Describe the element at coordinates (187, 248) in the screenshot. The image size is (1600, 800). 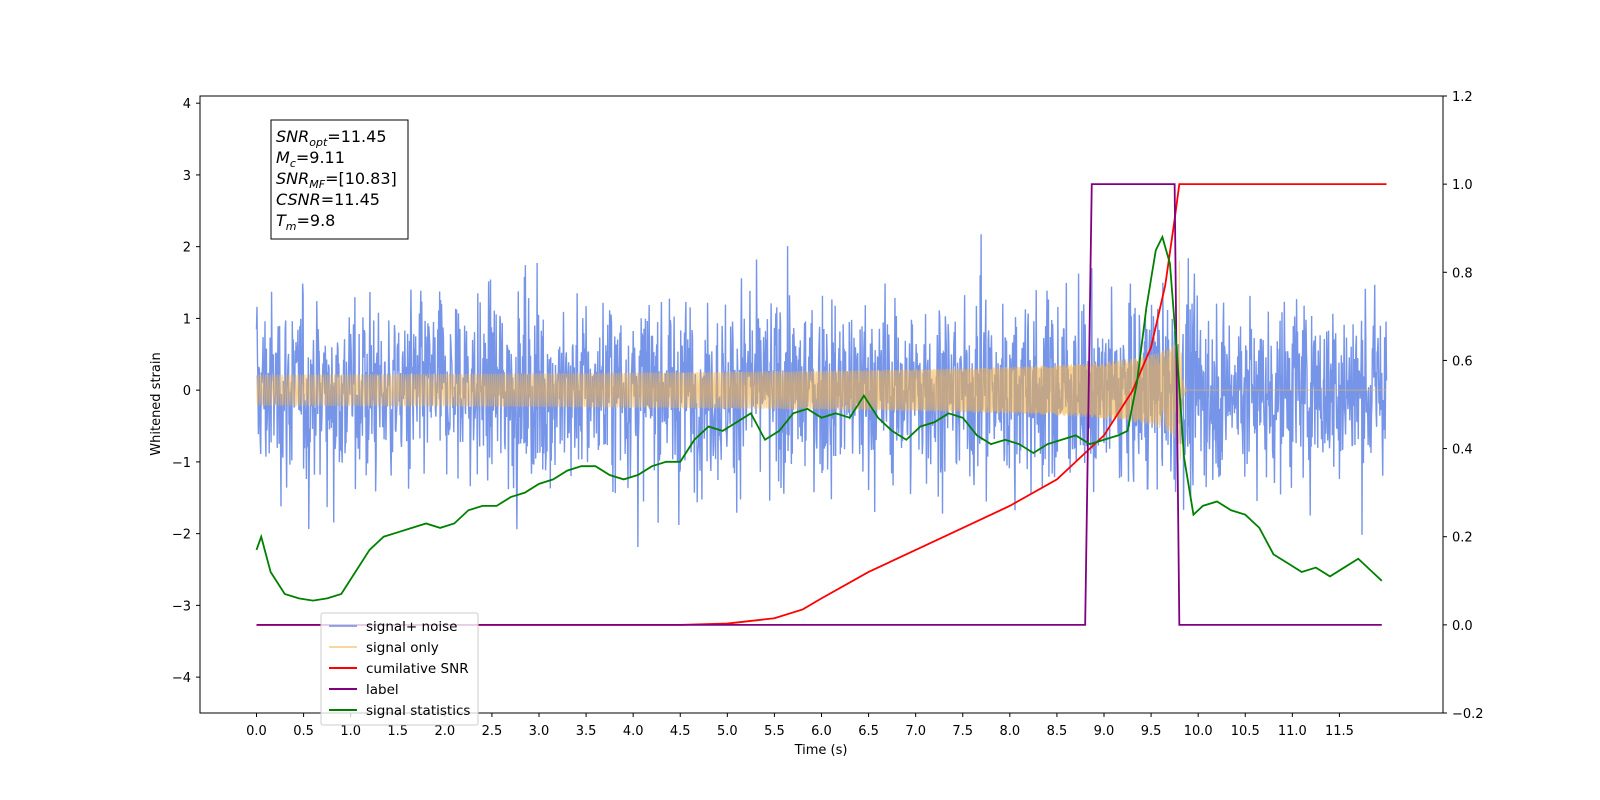
I see `y-left-tick-label: 2` at that location.